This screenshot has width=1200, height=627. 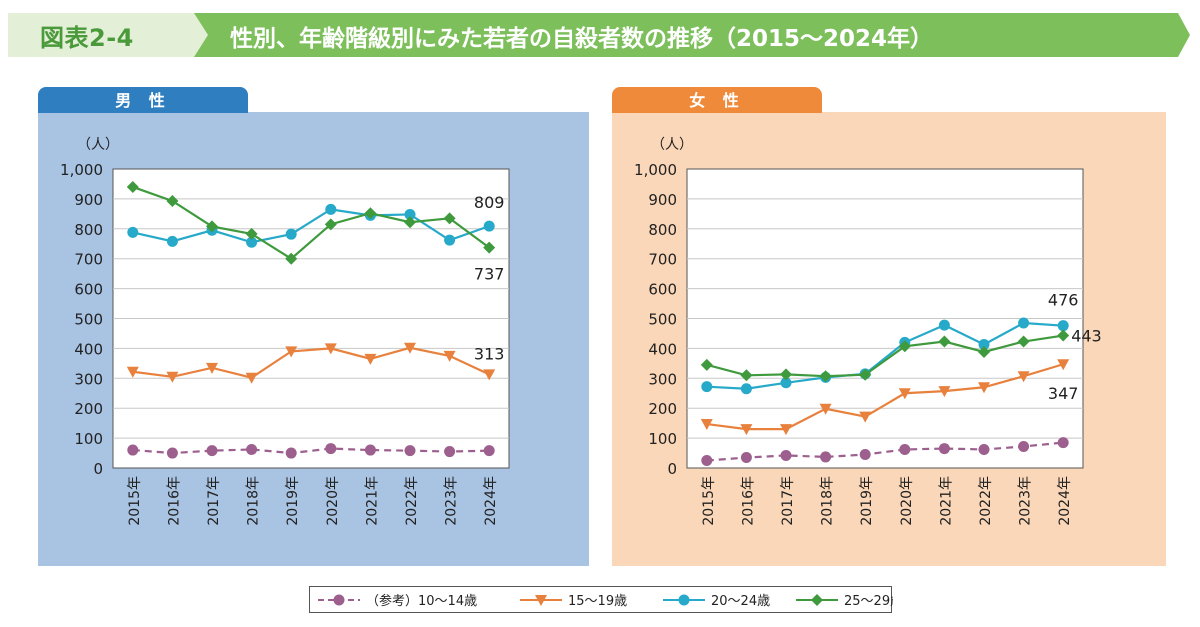 What do you see at coordinates (333, 501) in the screenshot?
I see `x-tick-label: 2020年` at bounding box center [333, 501].